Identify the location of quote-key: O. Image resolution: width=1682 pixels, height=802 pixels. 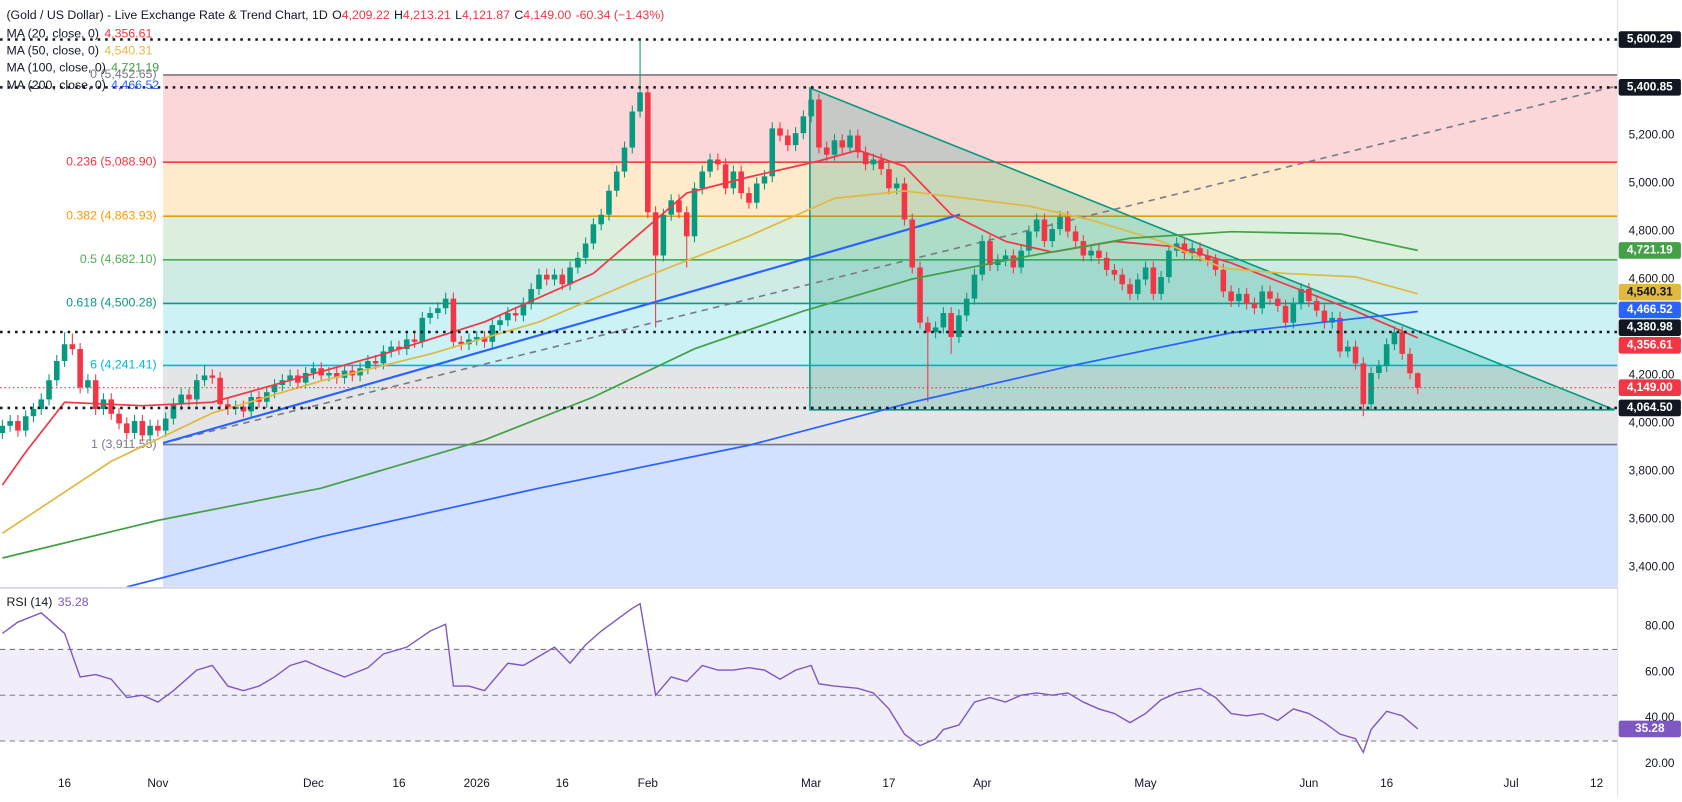
(337, 15).